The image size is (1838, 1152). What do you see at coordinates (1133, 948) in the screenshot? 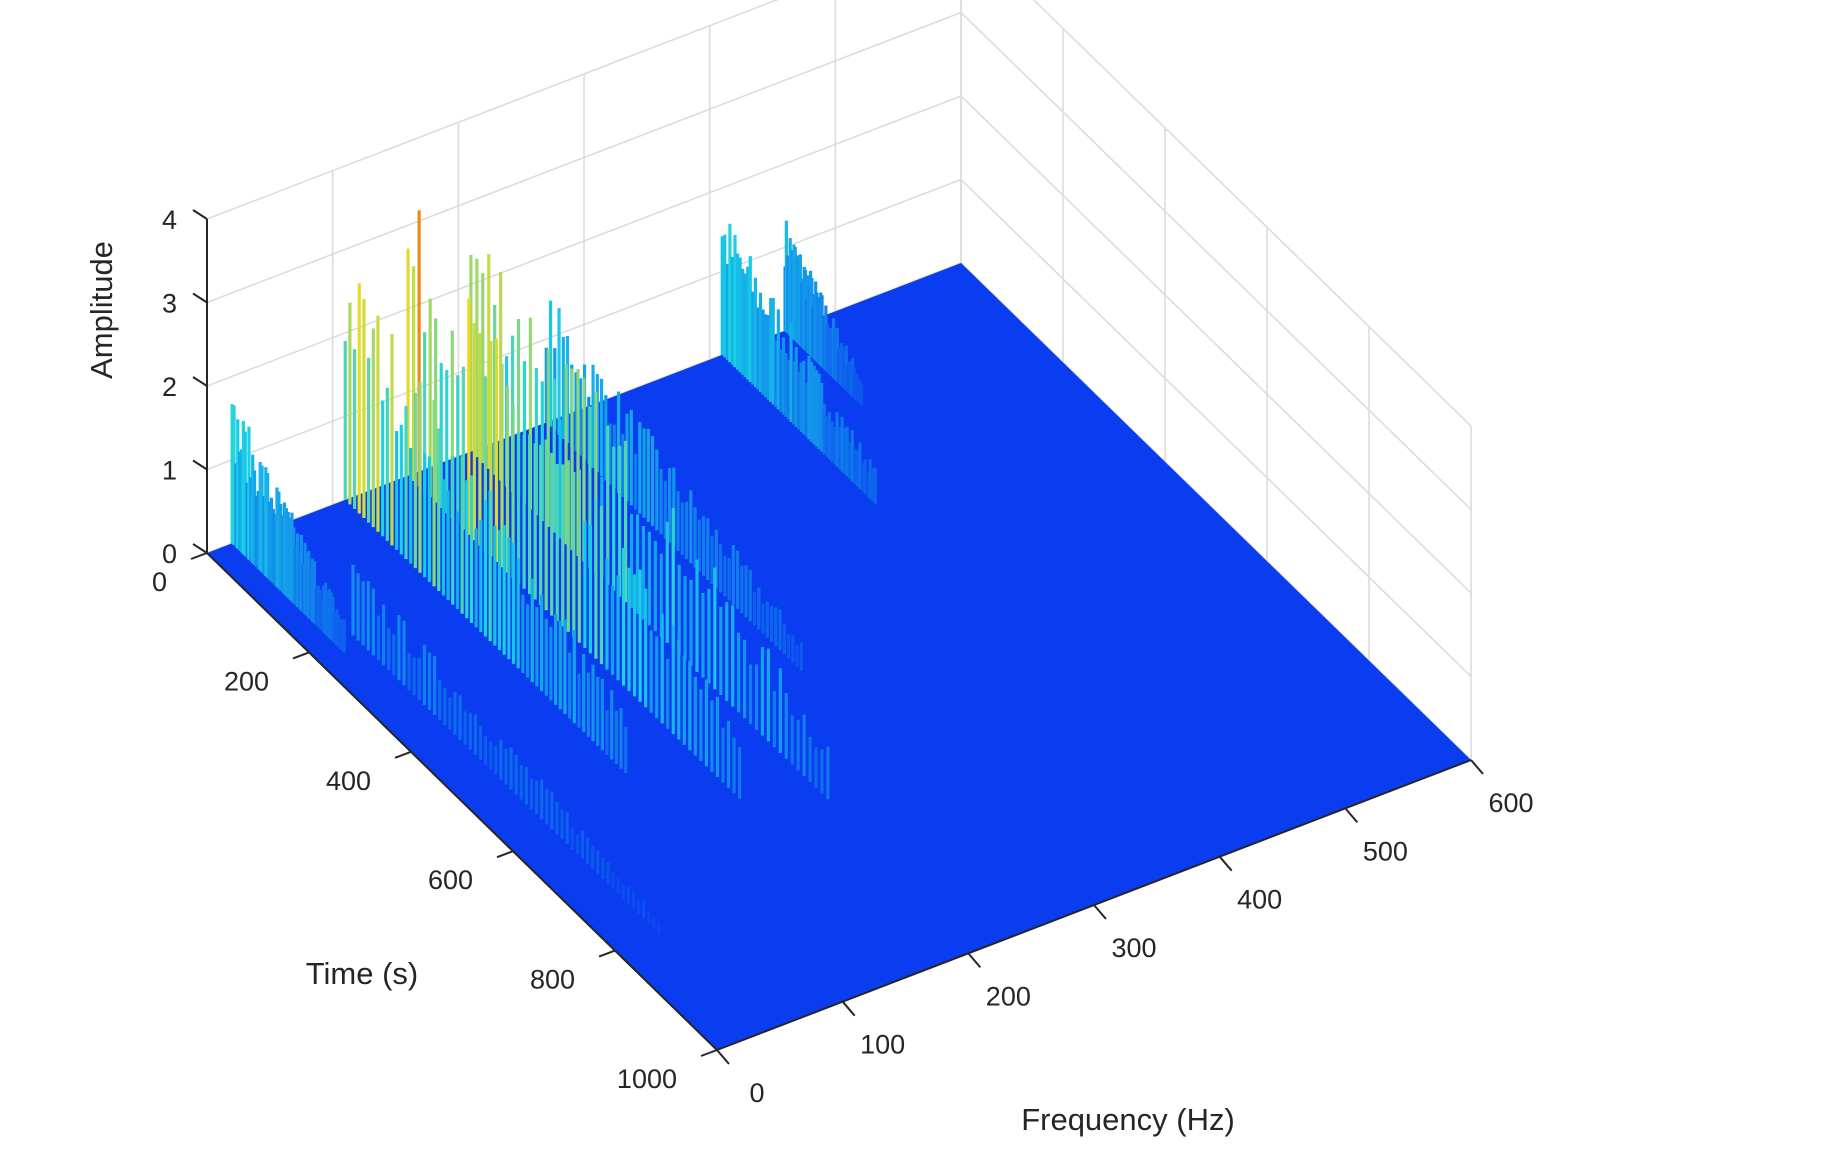
I see `x-tick-label: 300` at bounding box center [1133, 948].